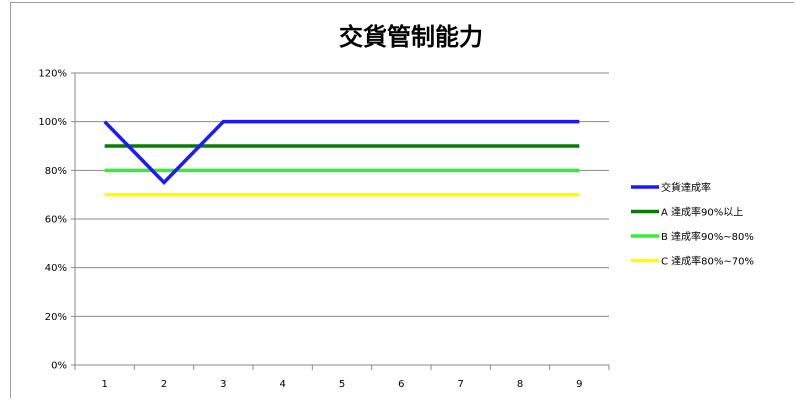  I want to click on series-lines, so click(341, 158).